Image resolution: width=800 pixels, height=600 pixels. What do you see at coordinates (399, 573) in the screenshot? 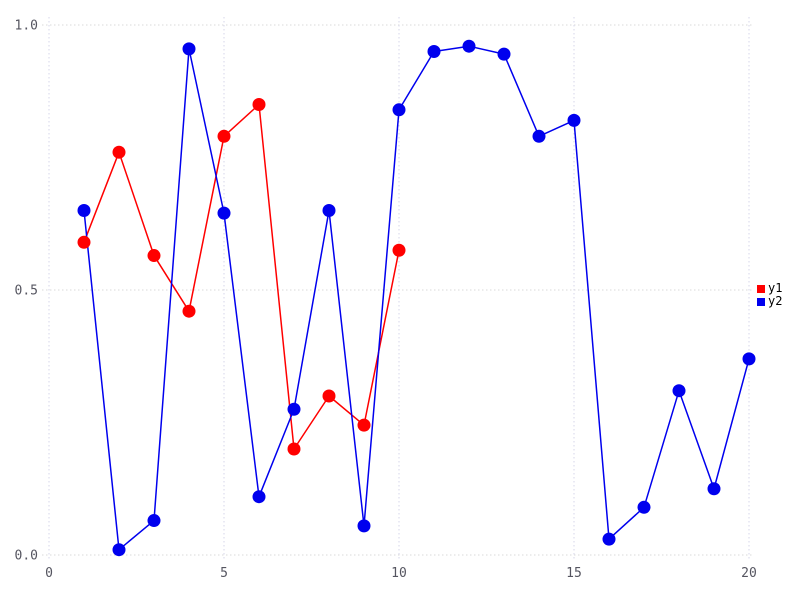
I see `x-tick-label-2: 10` at bounding box center [399, 573].